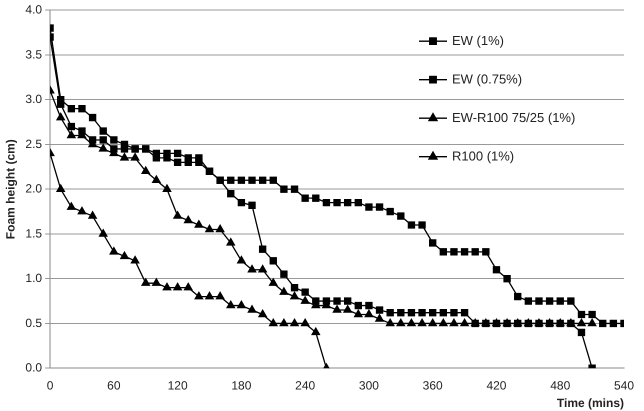 This screenshot has width=644, height=411. What do you see at coordinates (624, 385) in the screenshot?
I see `x-tick-label: 540` at bounding box center [624, 385].